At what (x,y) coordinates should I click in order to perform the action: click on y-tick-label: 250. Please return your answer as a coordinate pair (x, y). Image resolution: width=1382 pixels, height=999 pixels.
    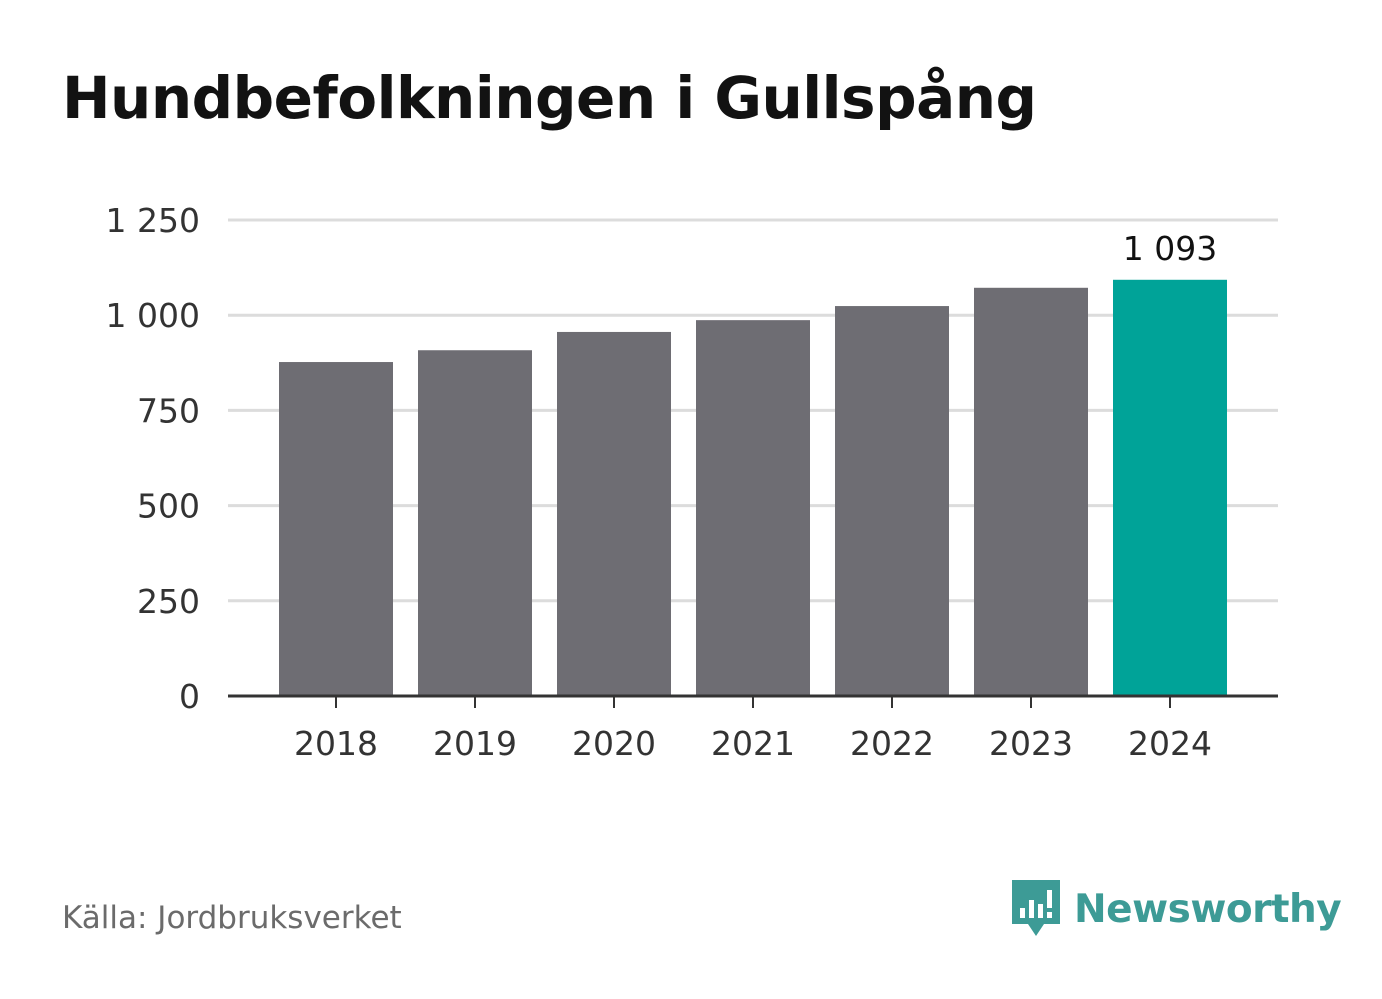
    Looking at the image, I should click on (168, 601).